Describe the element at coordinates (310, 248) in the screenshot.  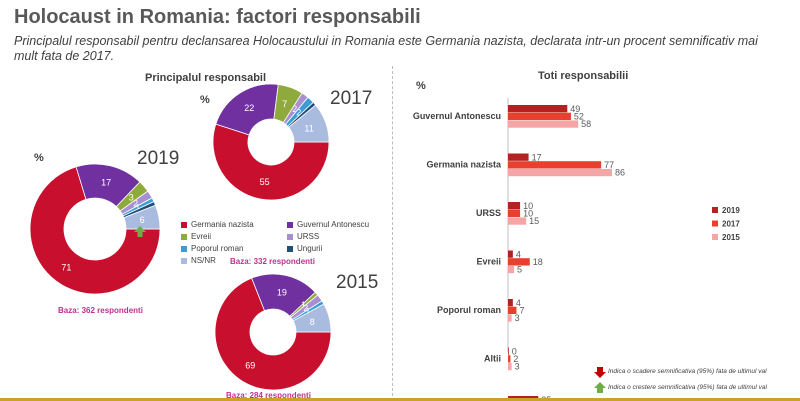
I see `legend-label: Ungurii` at that location.